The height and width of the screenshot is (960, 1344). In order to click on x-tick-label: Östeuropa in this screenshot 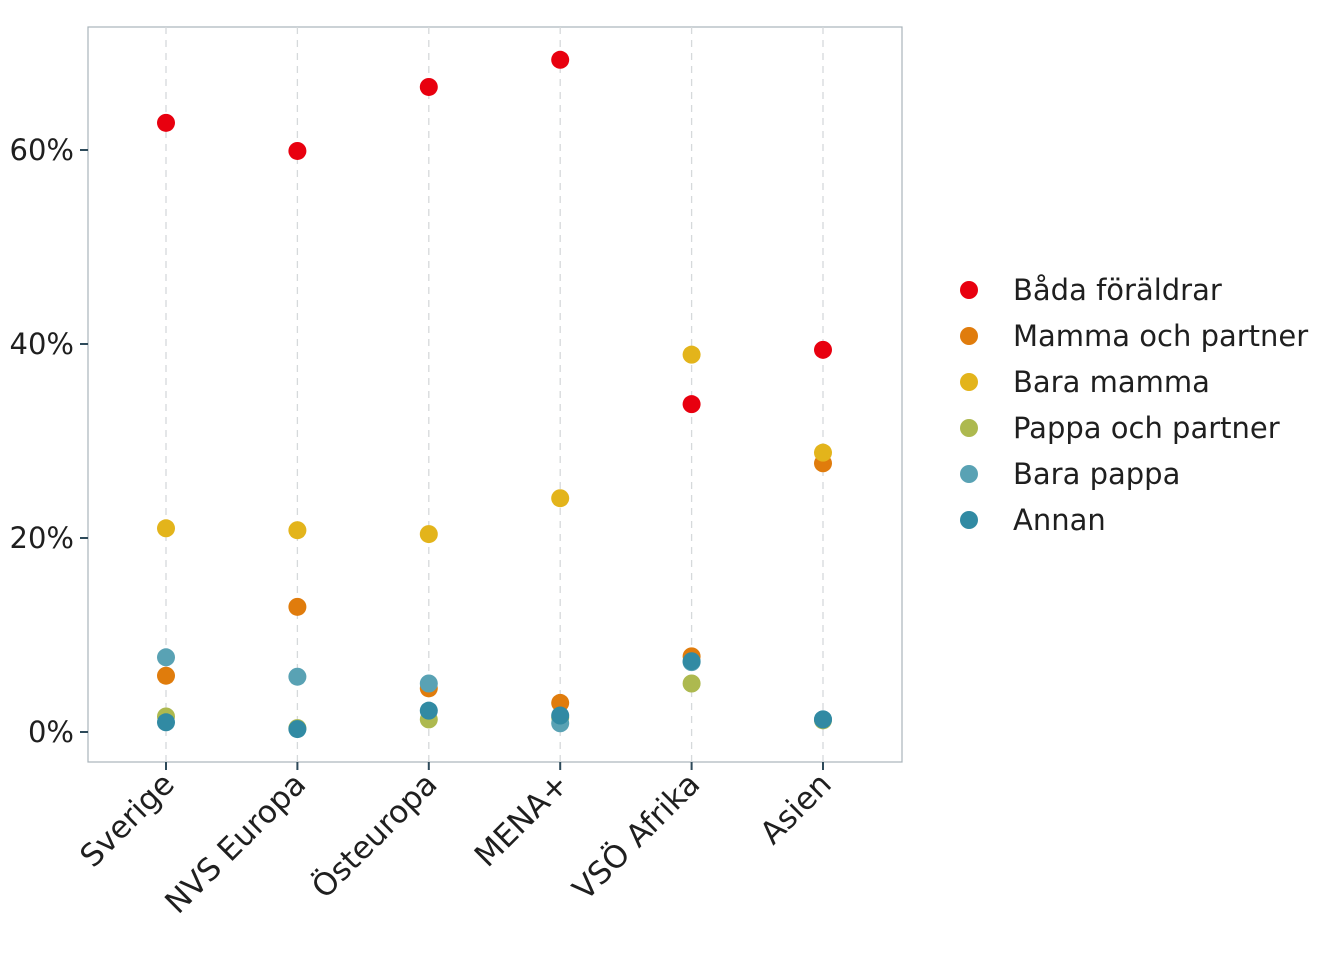, I will do `click(374, 835)`.